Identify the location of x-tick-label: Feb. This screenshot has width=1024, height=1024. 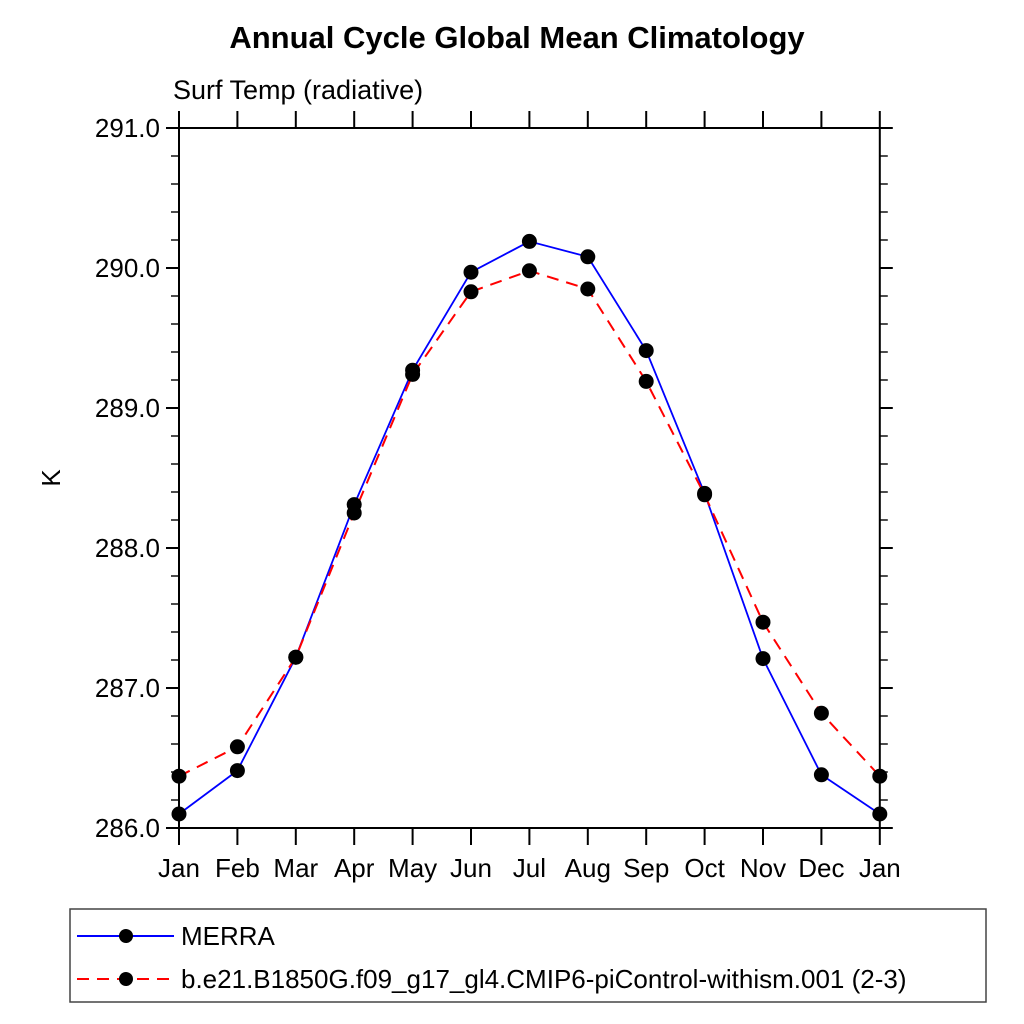
(237, 868).